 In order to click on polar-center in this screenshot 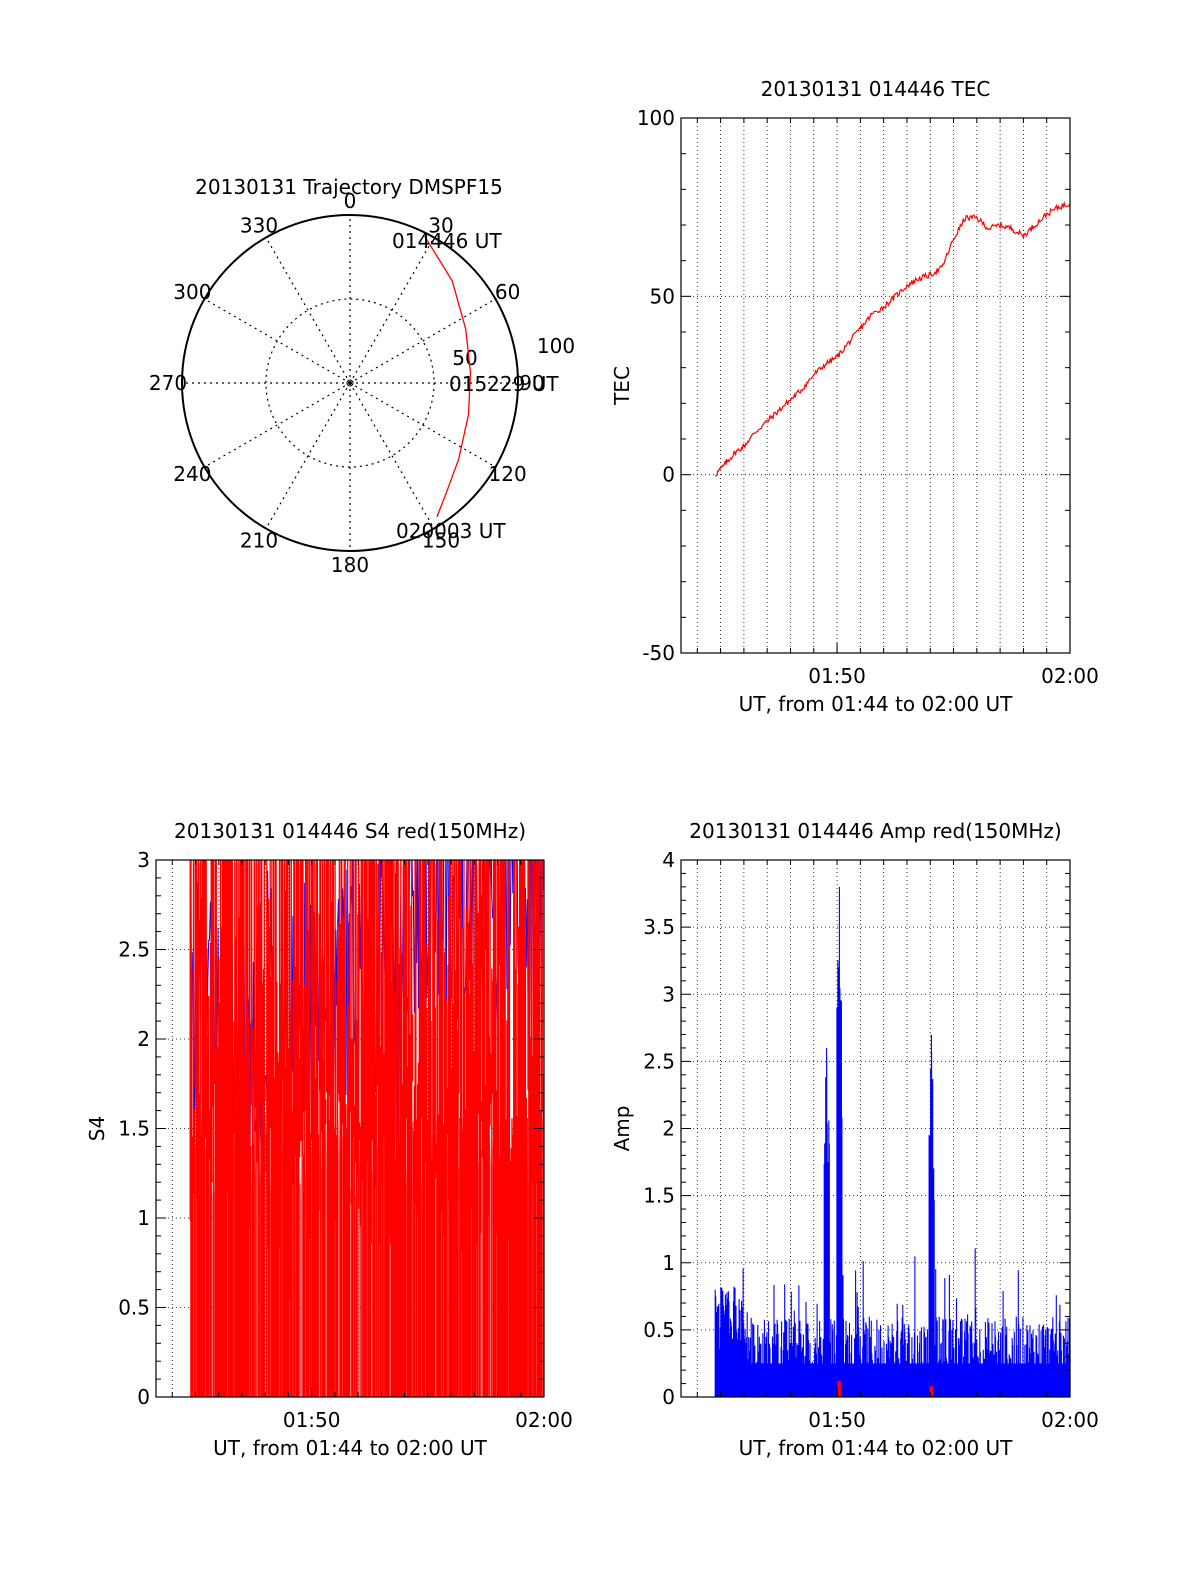, I will do `click(350, 383)`.